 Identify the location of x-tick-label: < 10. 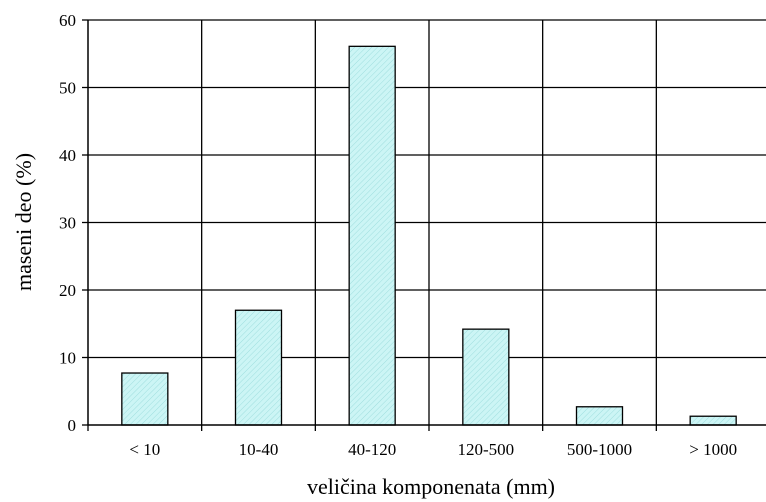
(144, 449).